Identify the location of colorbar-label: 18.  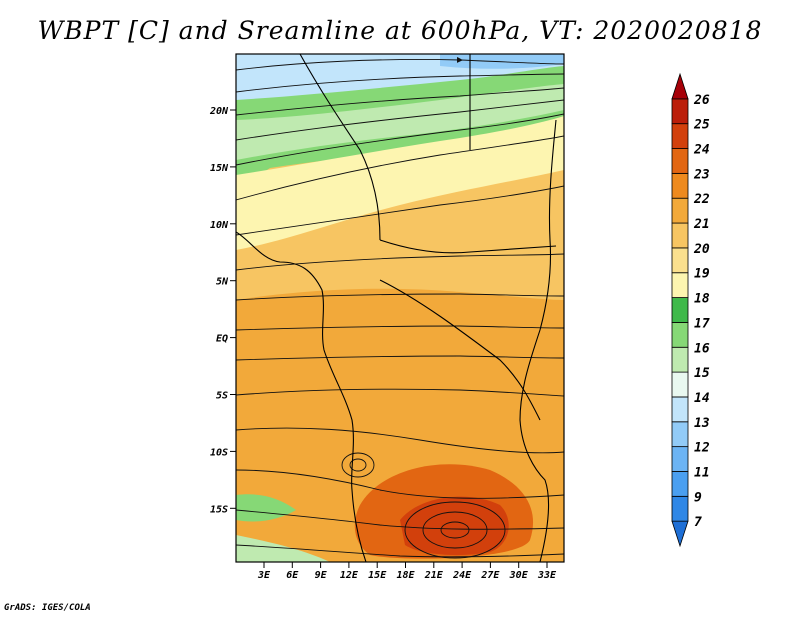
(702, 299).